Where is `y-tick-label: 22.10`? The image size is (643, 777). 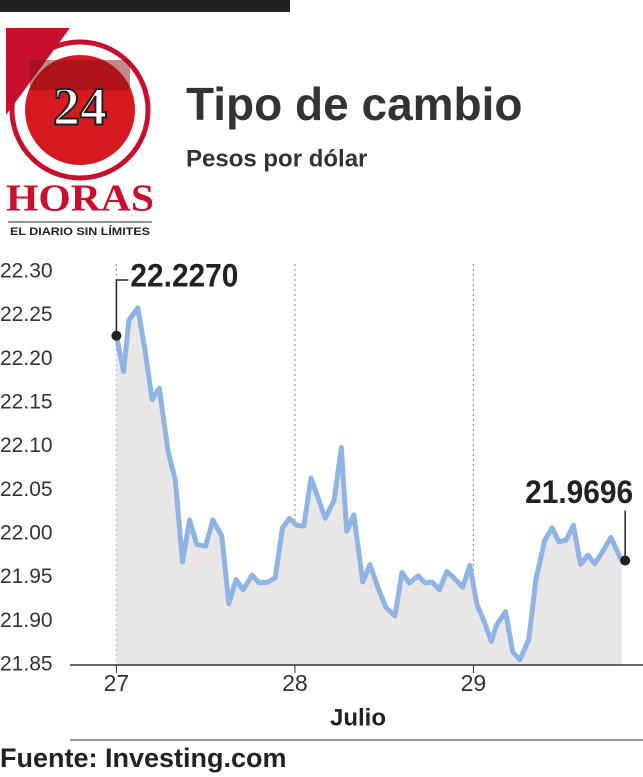 y-tick-label: 22.10 is located at coordinates (26, 445).